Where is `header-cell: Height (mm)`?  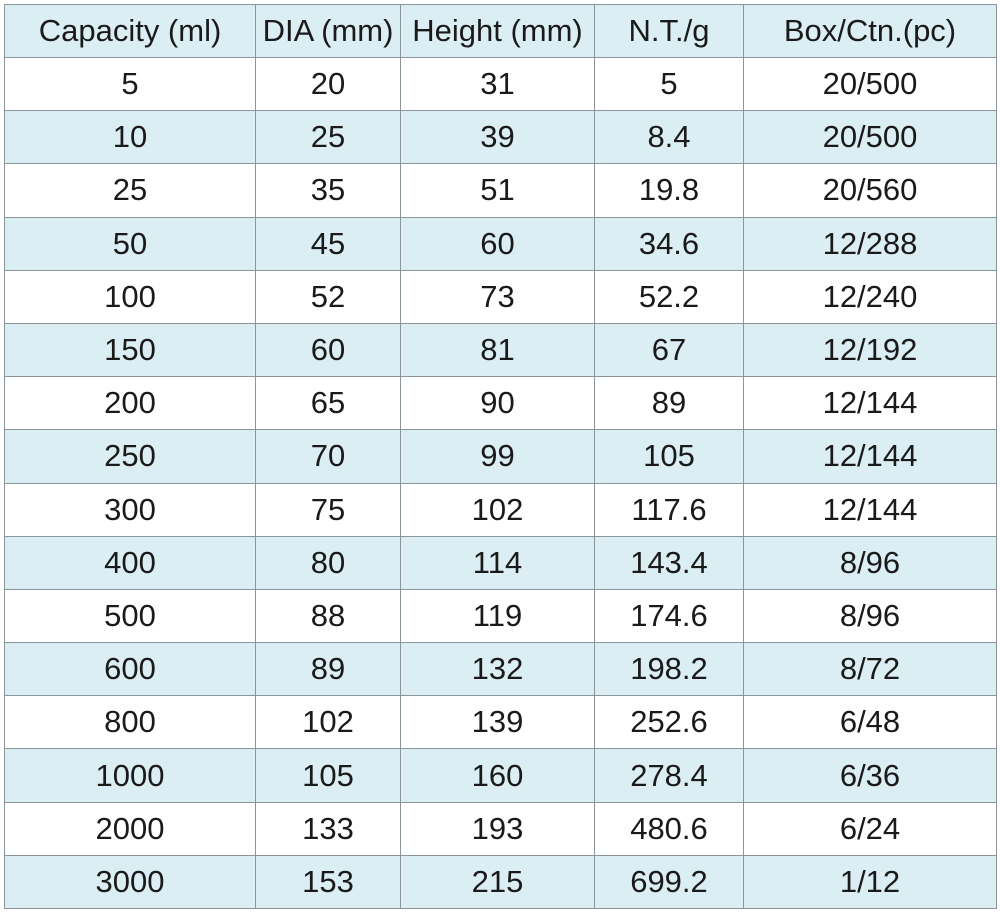 header-cell: Height (mm) is located at coordinates (497, 31).